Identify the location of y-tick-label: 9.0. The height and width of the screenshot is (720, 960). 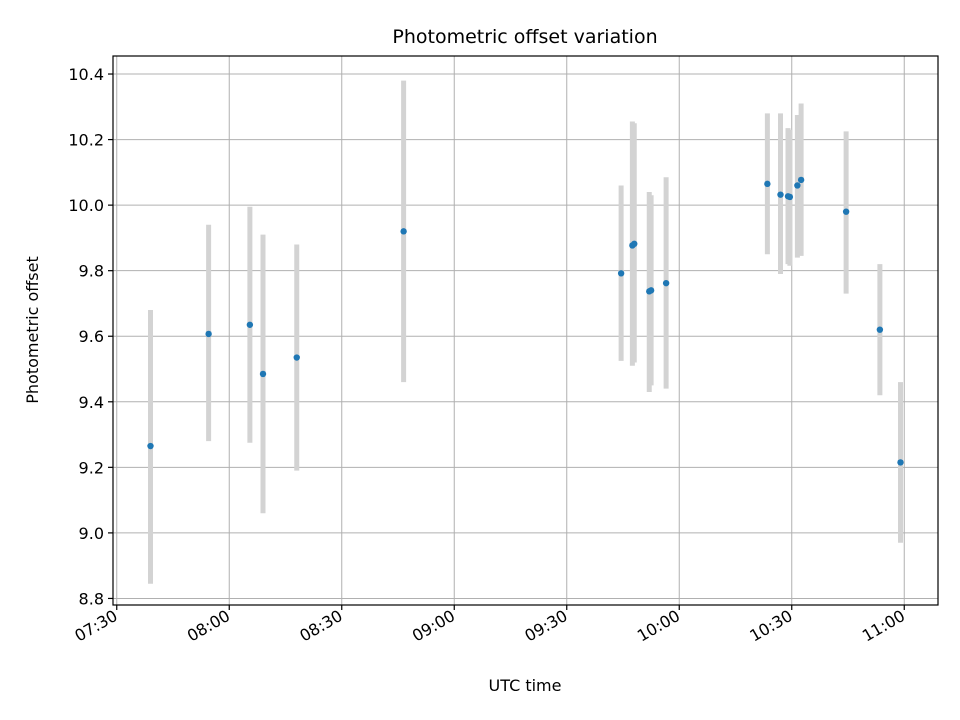
(91, 533).